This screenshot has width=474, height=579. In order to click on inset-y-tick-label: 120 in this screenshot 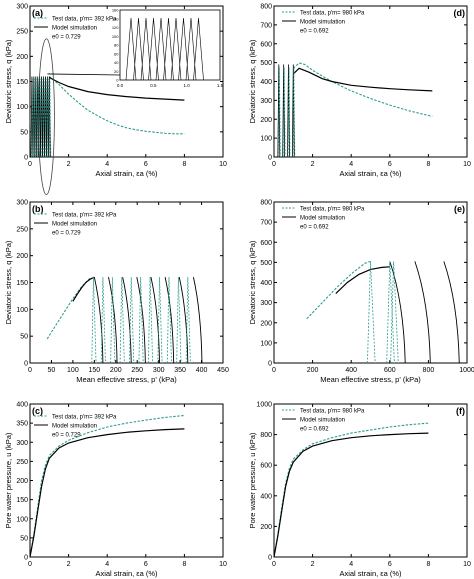, I will do `click(115, 27)`.